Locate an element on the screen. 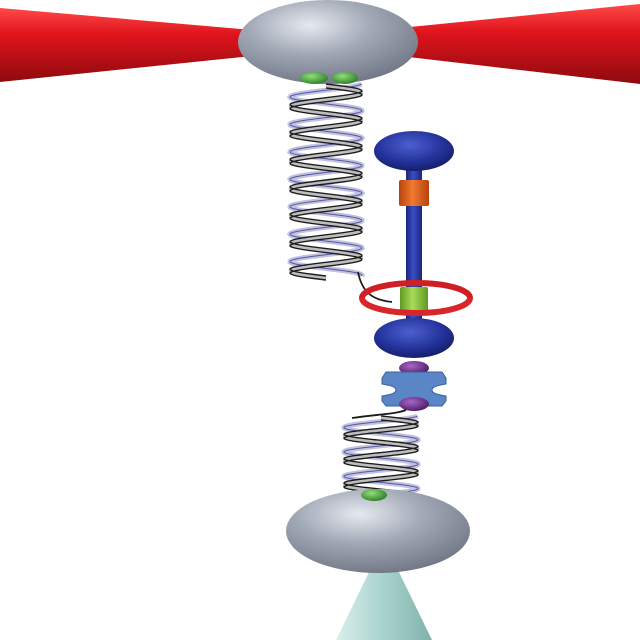 The height and width of the screenshot is (640, 640). ring-clamp is located at coordinates (416, 298).